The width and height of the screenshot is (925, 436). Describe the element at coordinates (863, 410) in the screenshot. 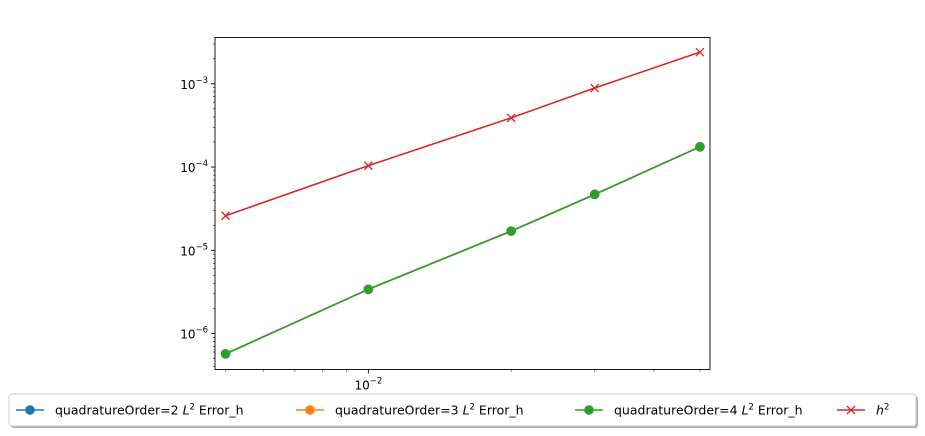

I see `legend-entry-4: h2` at that location.